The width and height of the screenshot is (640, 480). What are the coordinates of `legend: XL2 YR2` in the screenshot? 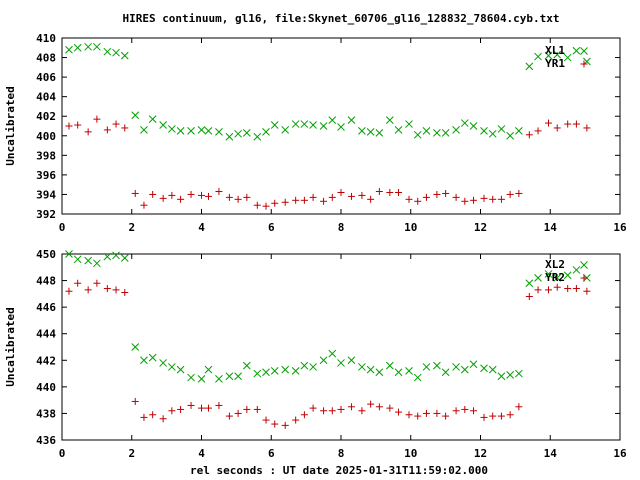 It's located at (555, 271).